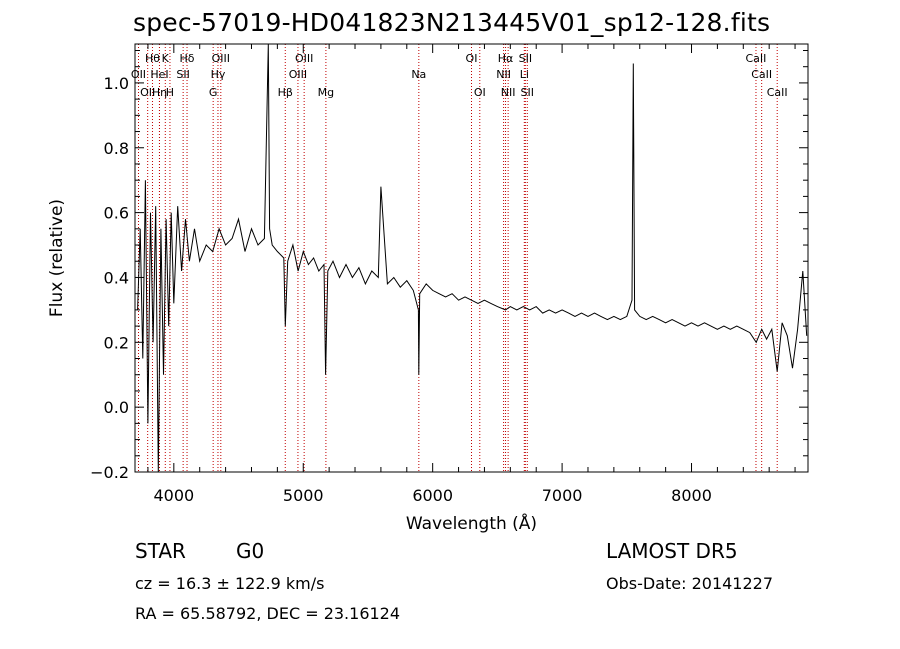  What do you see at coordinates (562, 495) in the screenshot?
I see `x-tick-label: 7000` at bounding box center [562, 495].